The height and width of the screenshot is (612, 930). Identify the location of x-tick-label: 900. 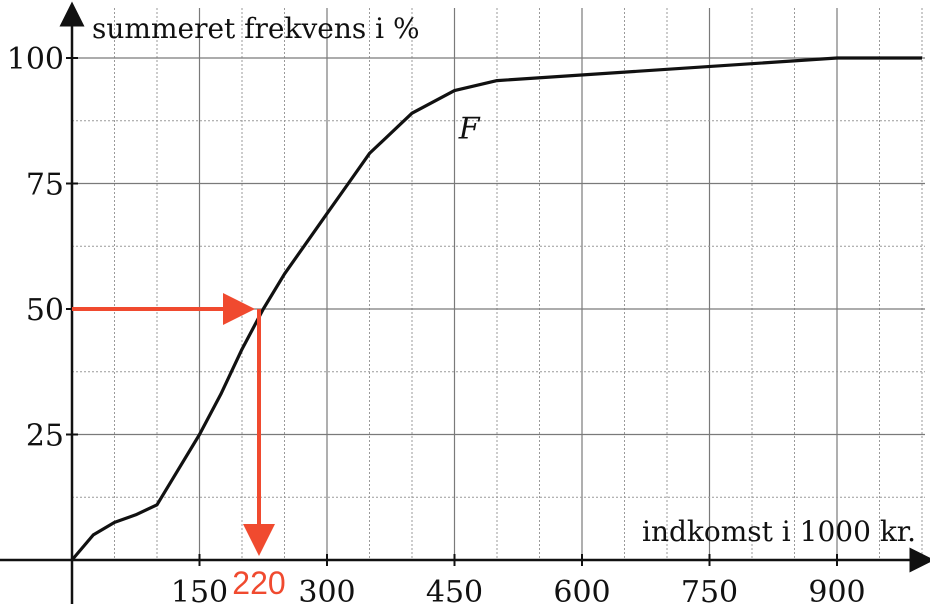
(836, 592).